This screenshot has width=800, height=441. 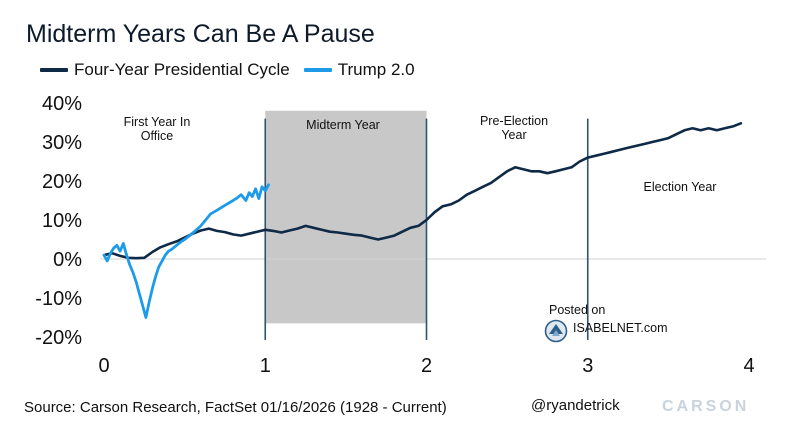 I want to click on y-tick-label: 0%, so click(x=67, y=260).